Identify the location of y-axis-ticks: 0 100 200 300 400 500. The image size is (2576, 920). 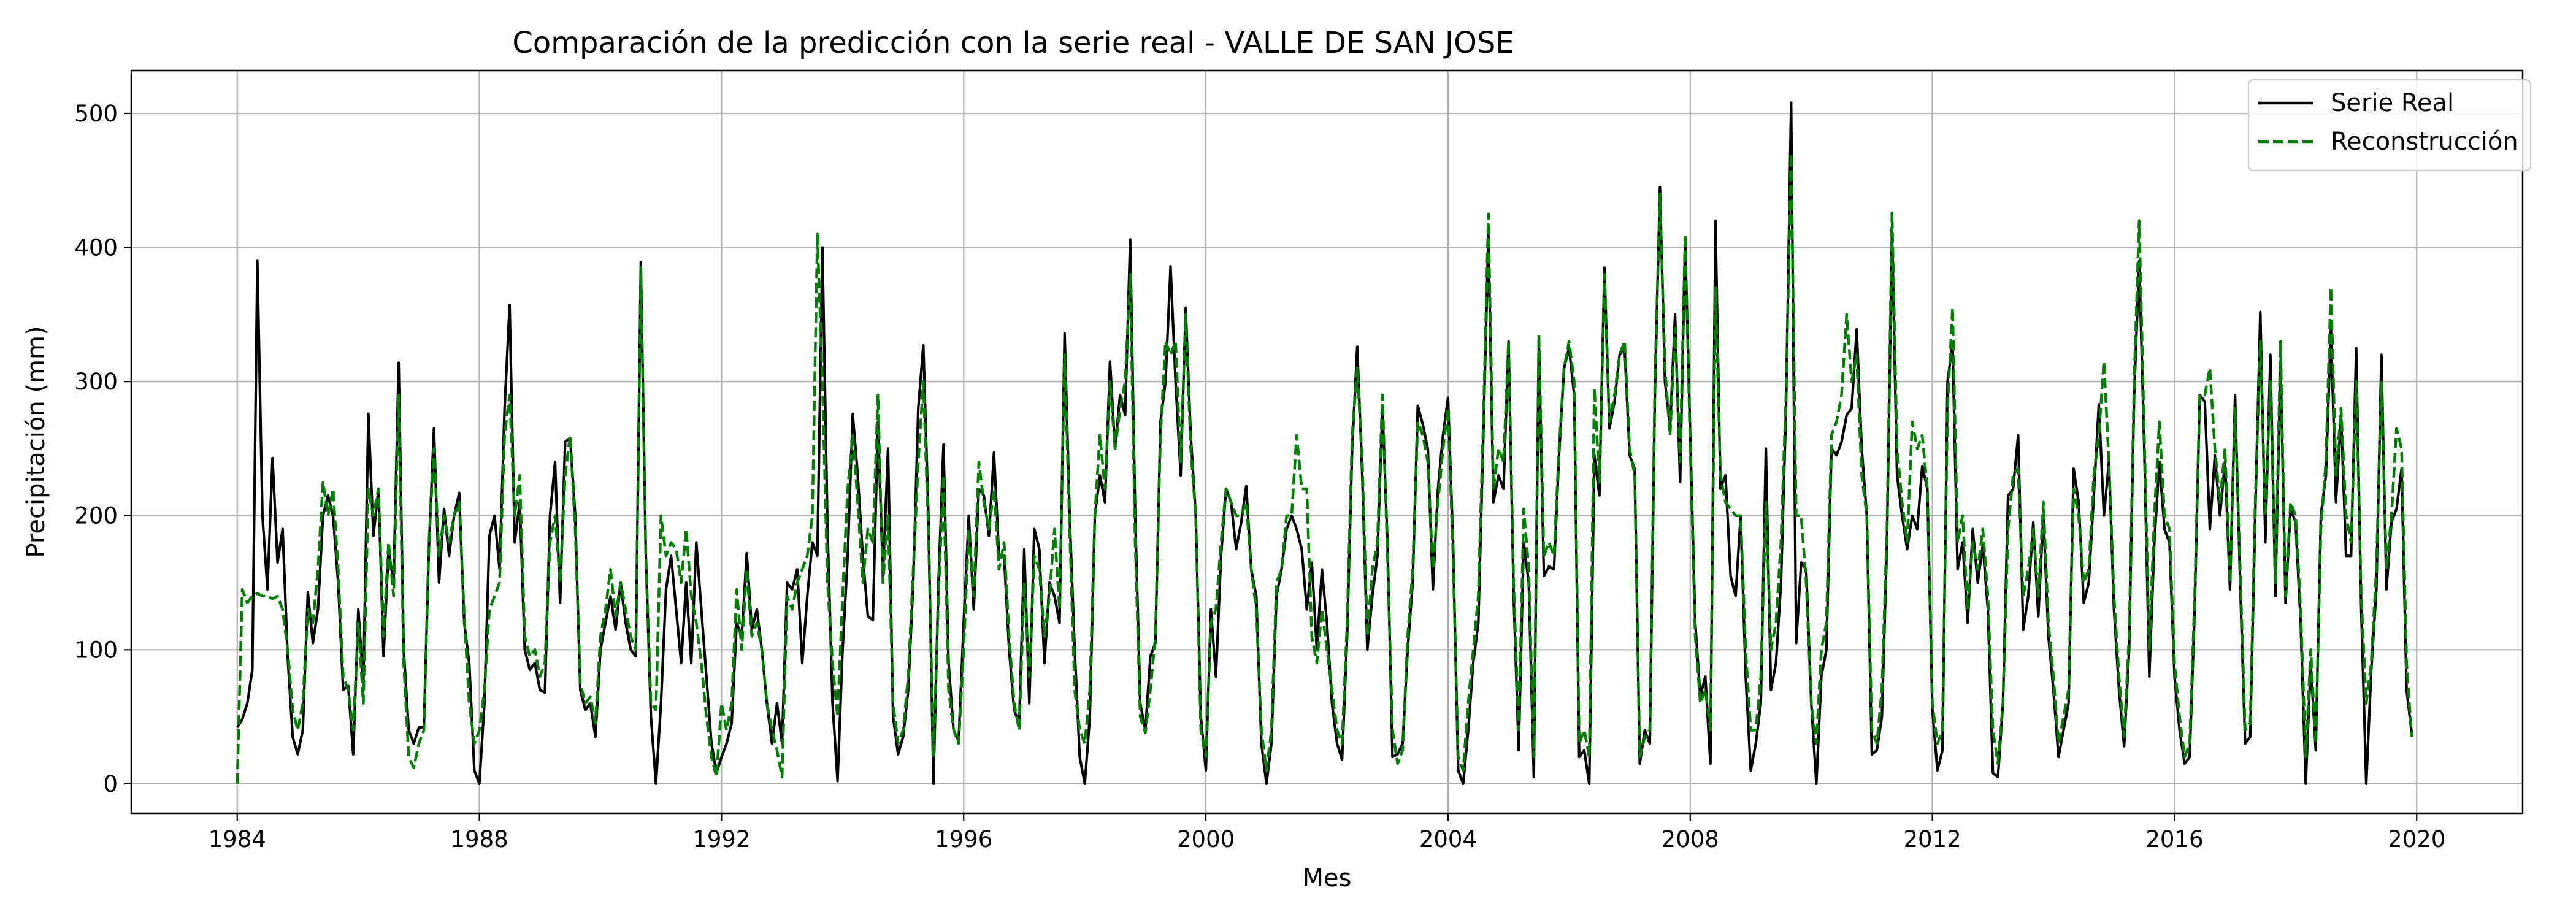
(102, 449).